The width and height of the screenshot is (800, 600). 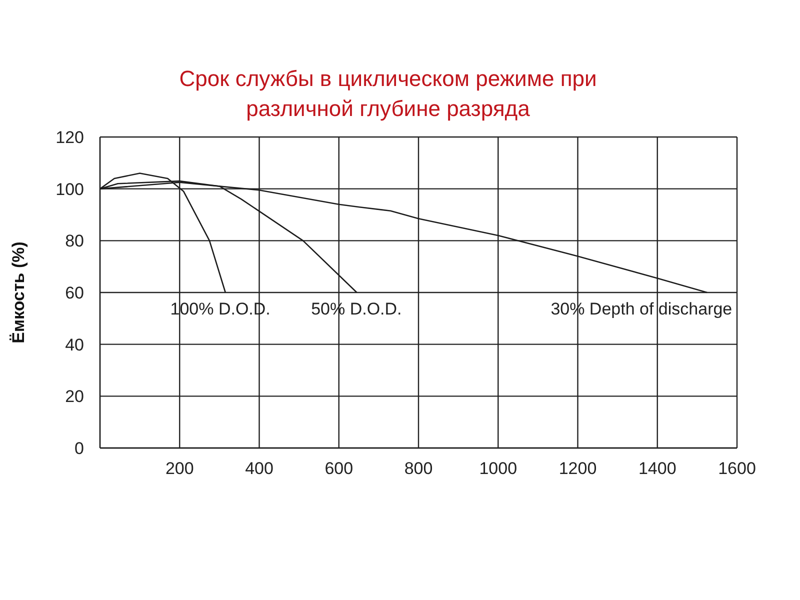 I want to click on y-tick-label: 80, so click(x=74, y=241).